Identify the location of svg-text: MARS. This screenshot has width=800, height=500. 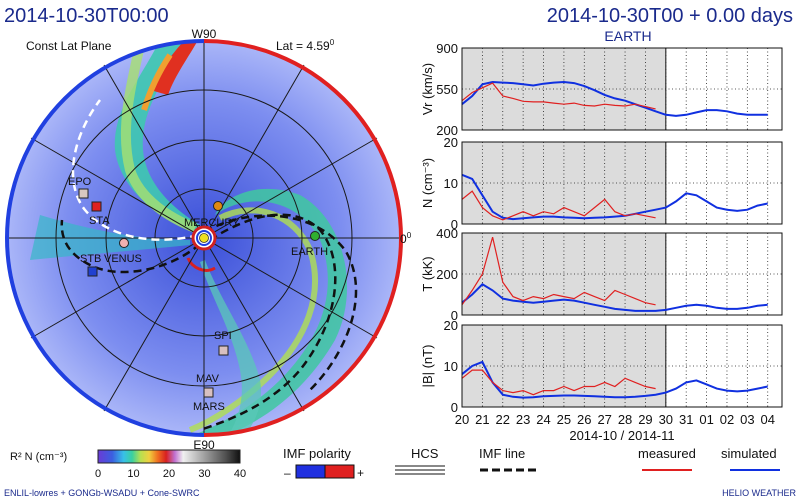
(209, 407).